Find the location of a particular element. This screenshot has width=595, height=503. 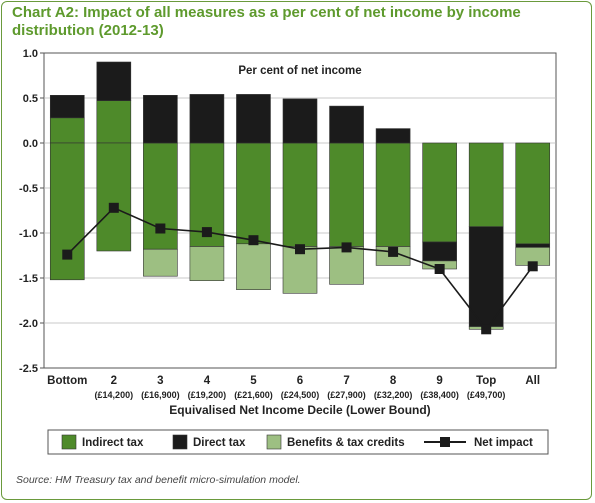

x-tick-sublabel: (£32,200) is located at coordinates (393, 395).